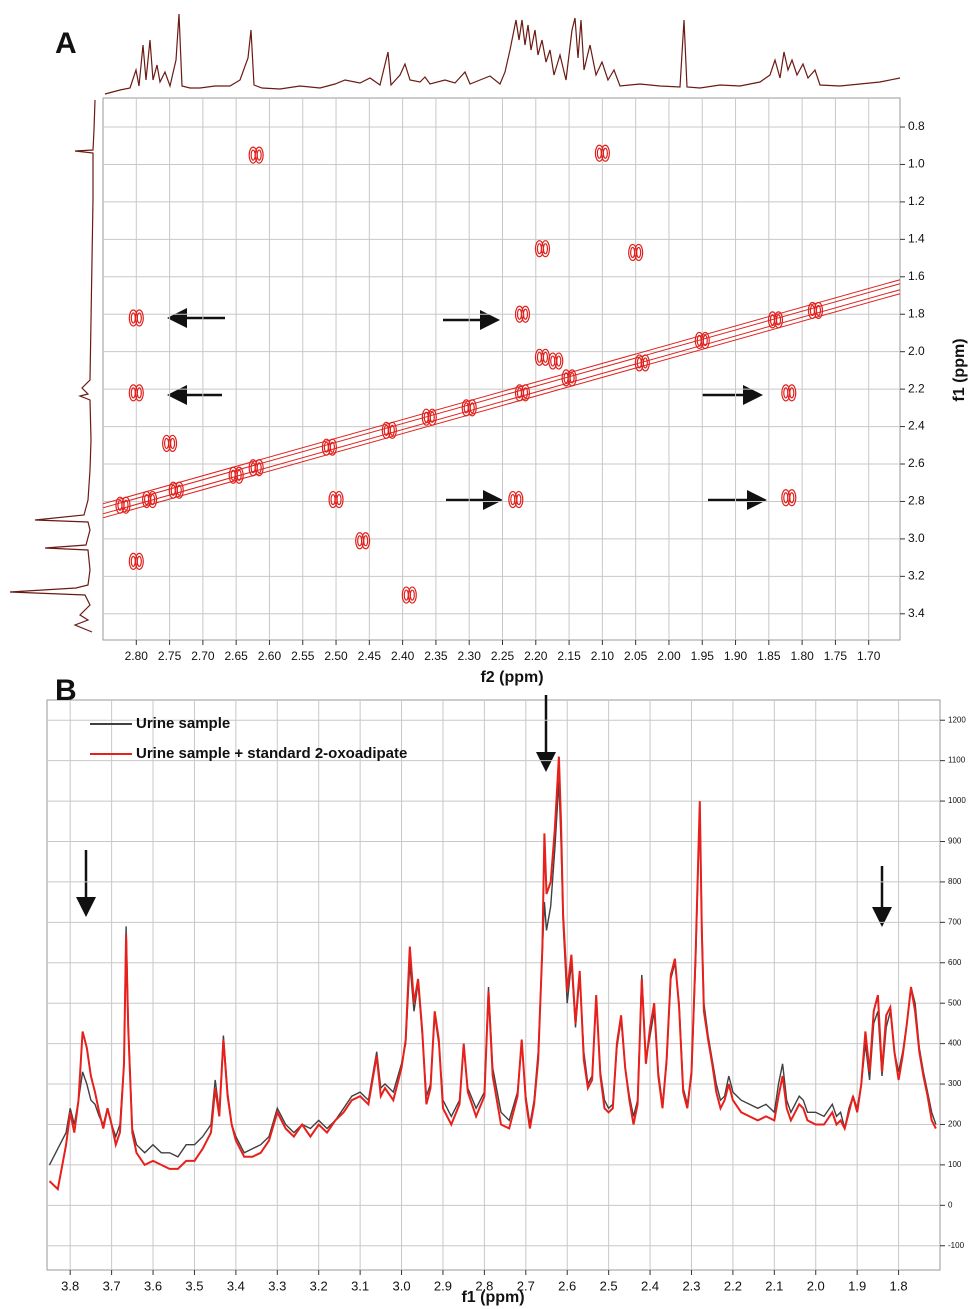 Image resolution: width=973 pixels, height=1309 pixels. I want to click on x-tick-label: 1.75, so click(836, 656).